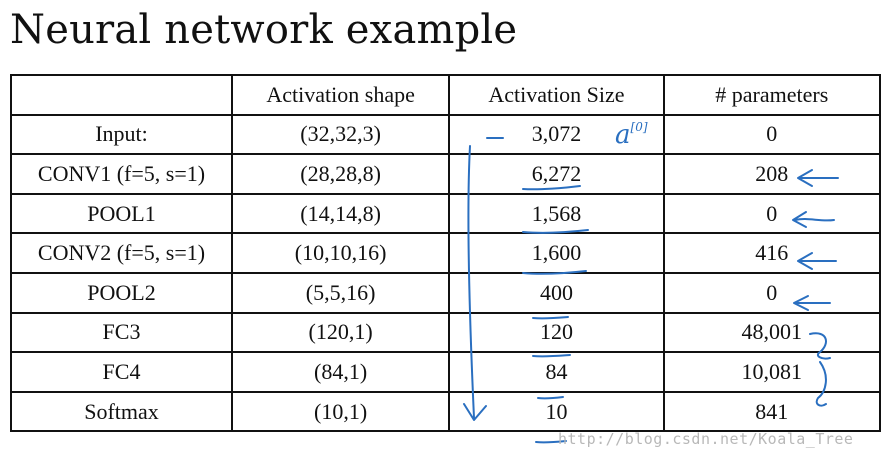 This screenshot has height=462, width=881. What do you see at coordinates (121, 253) in the screenshot?
I see `layer-cell: CONV2 (f=5, s=1)` at bounding box center [121, 253].